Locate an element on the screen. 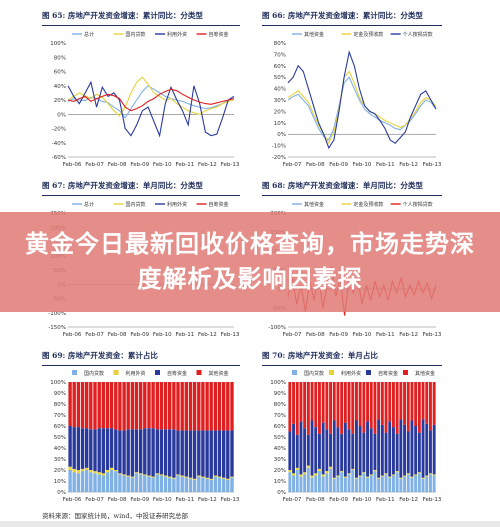  y-tick-label: 10% is located at coordinates (280, 124).